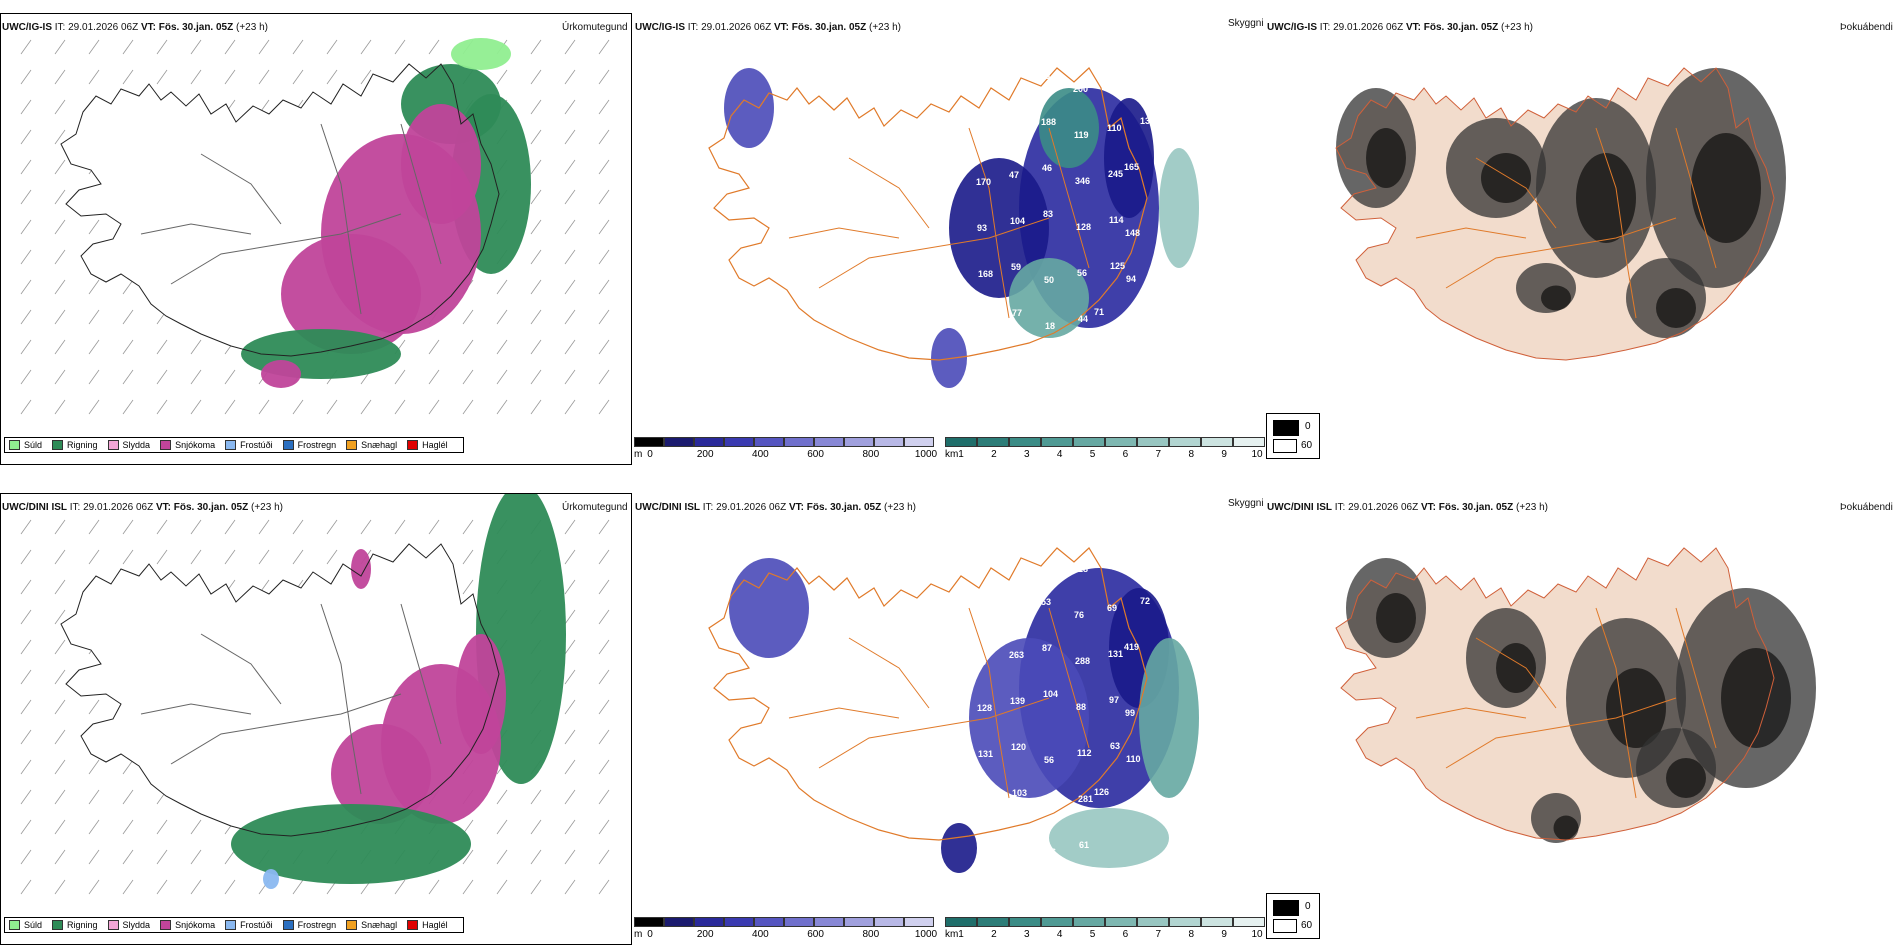 The image size is (1900, 950). I want to click on precip-legend-item: Rigning, so click(75, 925).